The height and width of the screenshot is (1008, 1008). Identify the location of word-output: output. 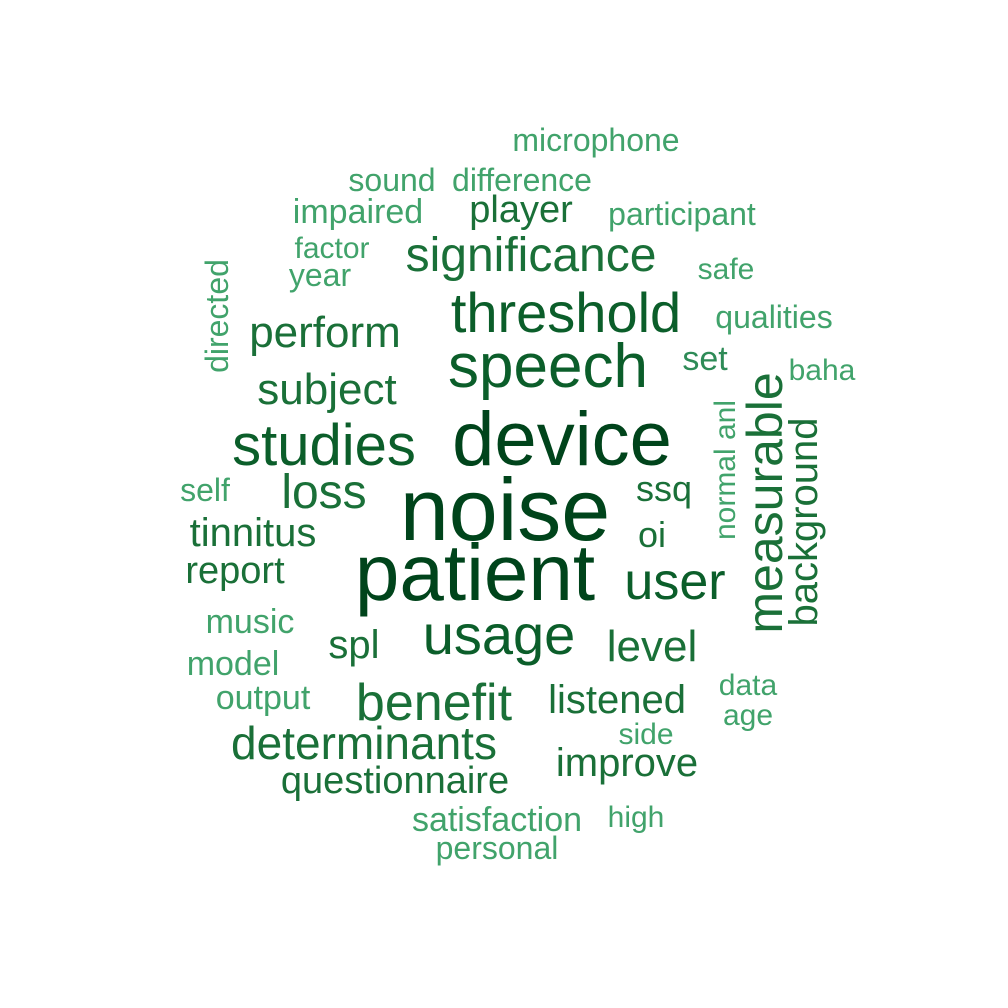
(263, 698).